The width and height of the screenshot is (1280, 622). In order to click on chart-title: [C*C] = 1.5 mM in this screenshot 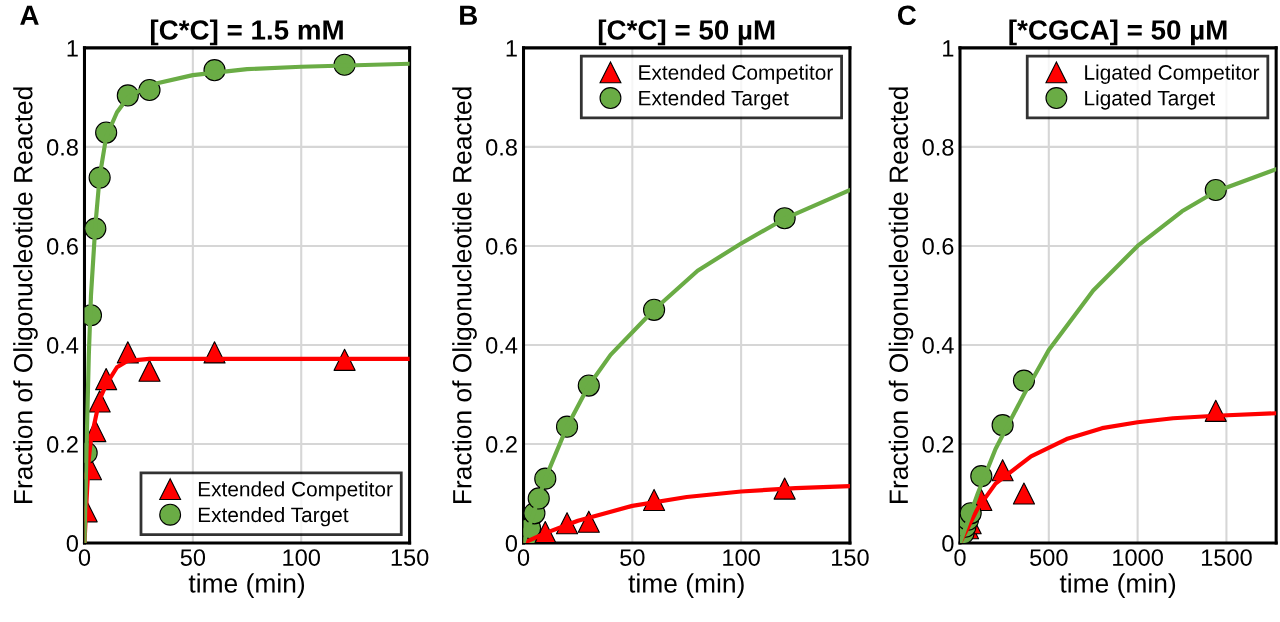, I will do `click(246, 32)`.